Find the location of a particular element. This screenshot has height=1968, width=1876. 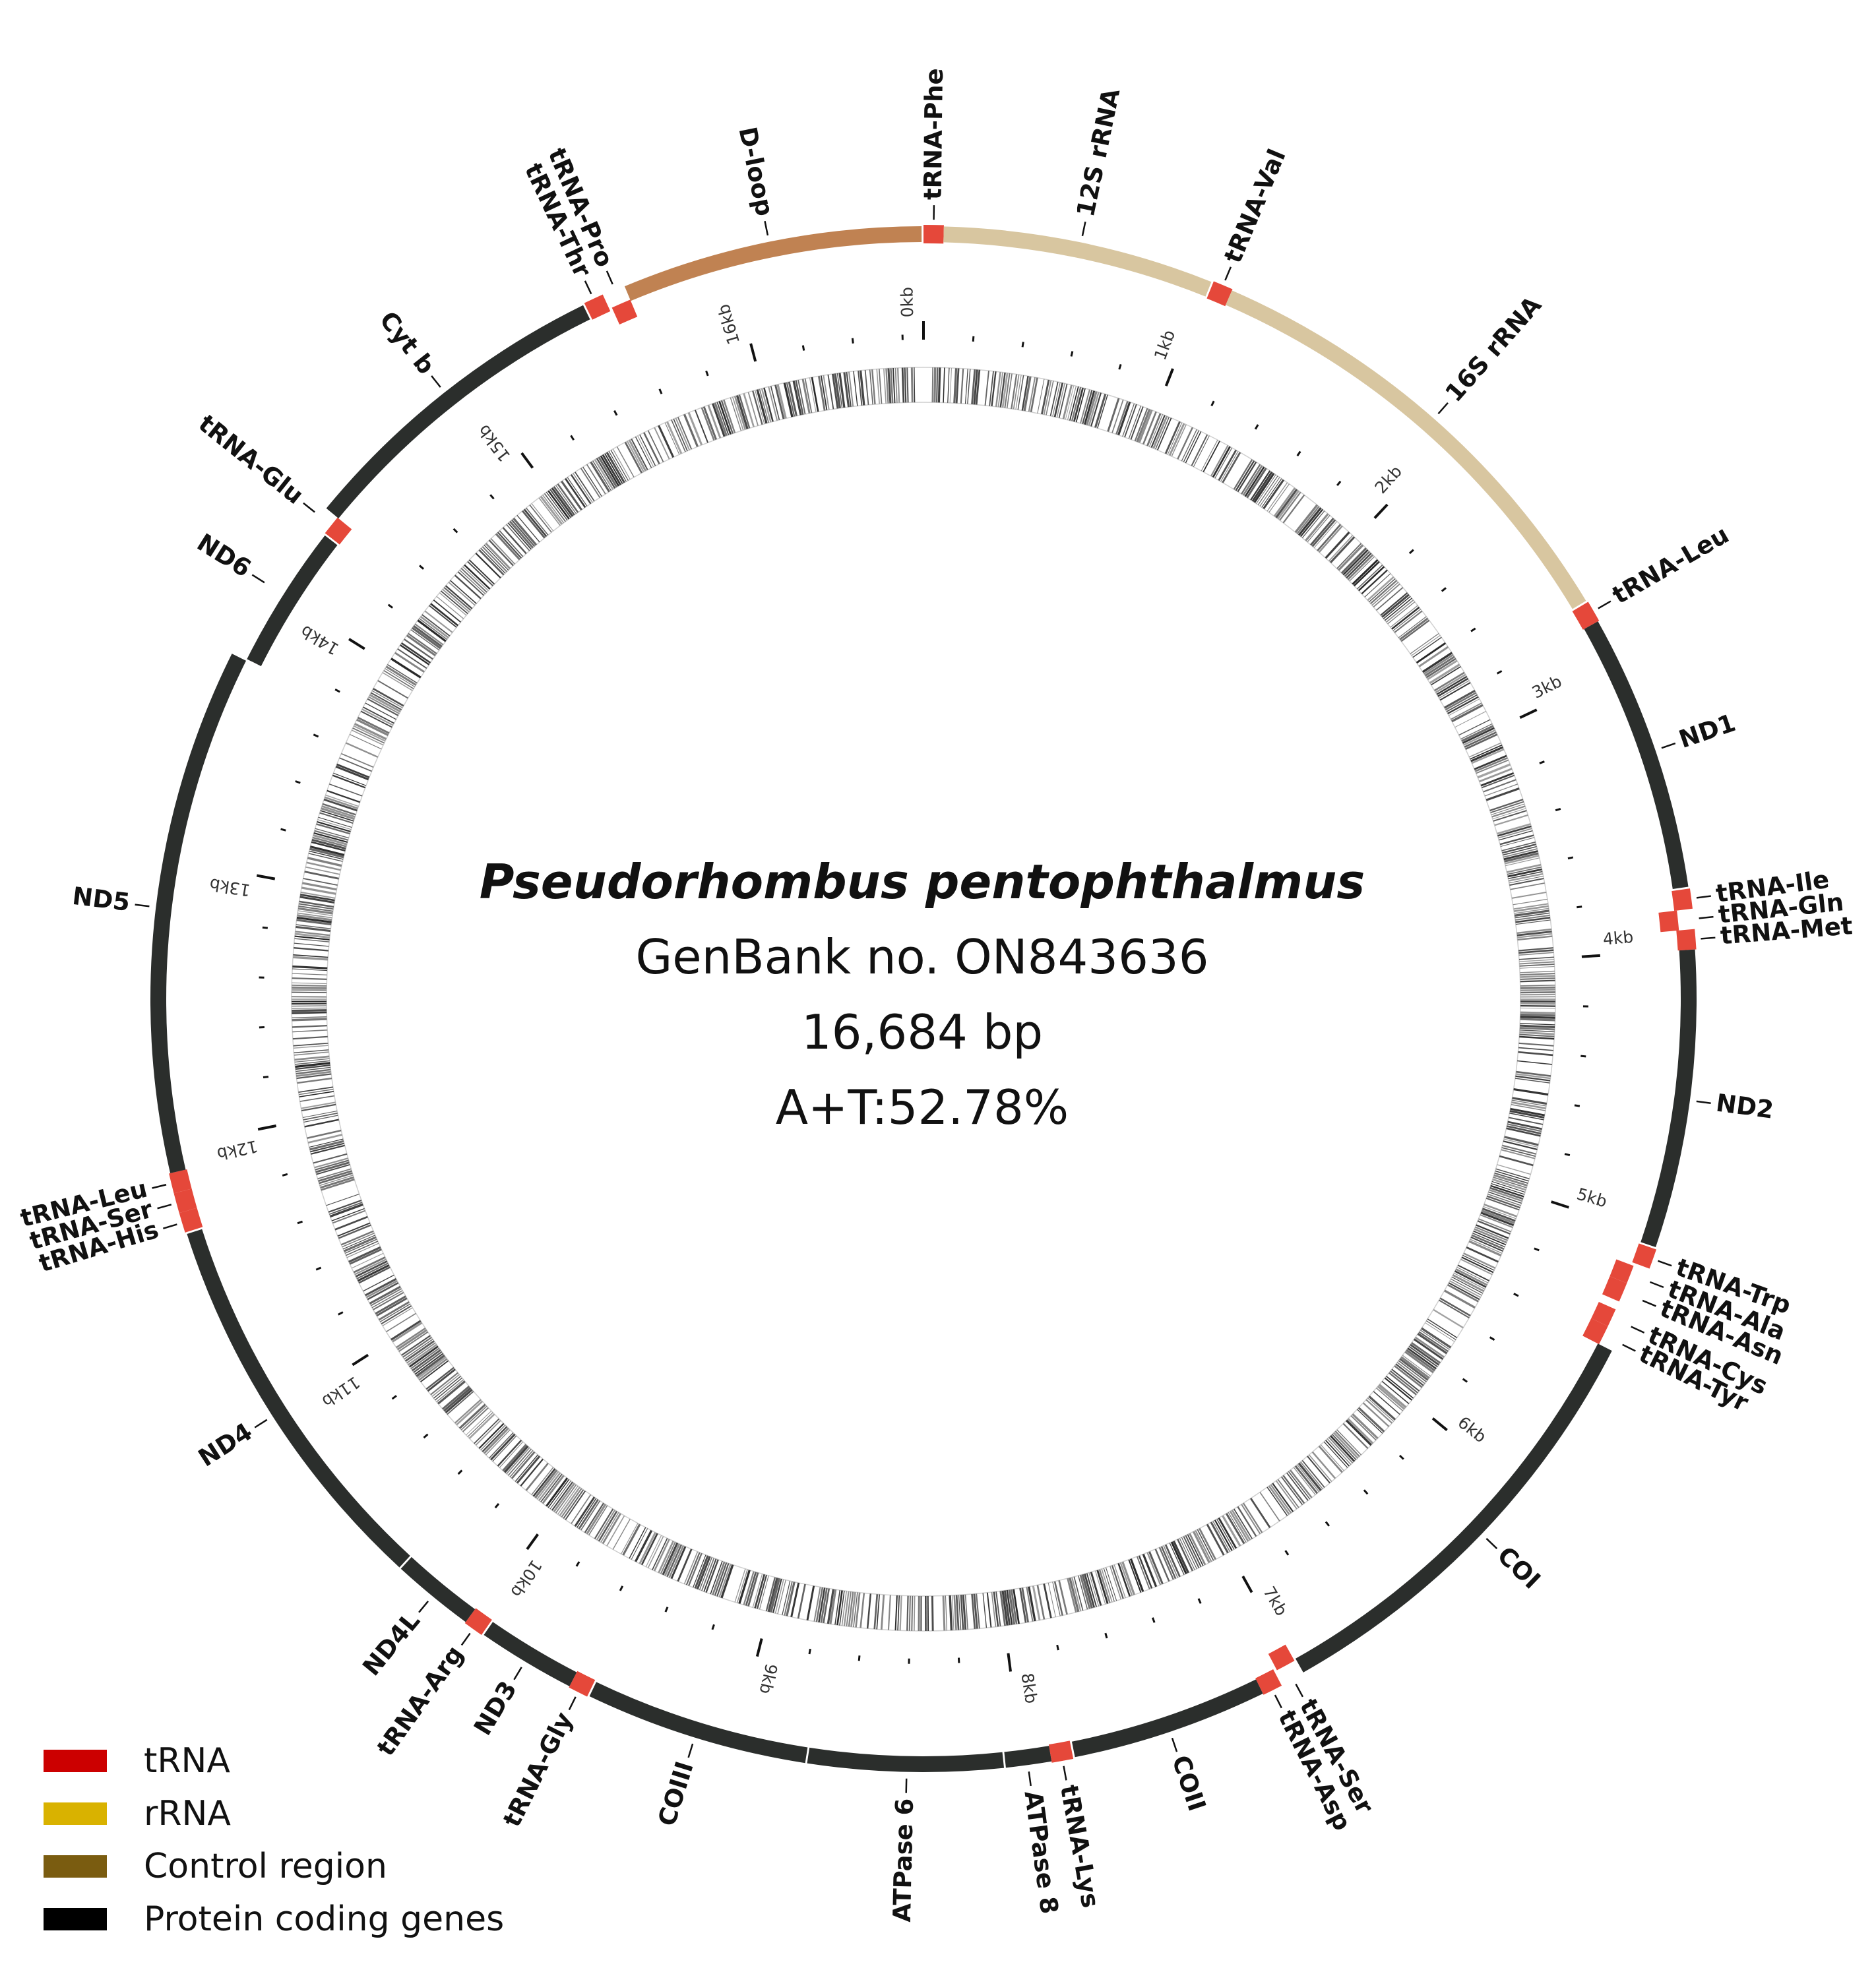

major-tick is located at coordinates (759, 1648).